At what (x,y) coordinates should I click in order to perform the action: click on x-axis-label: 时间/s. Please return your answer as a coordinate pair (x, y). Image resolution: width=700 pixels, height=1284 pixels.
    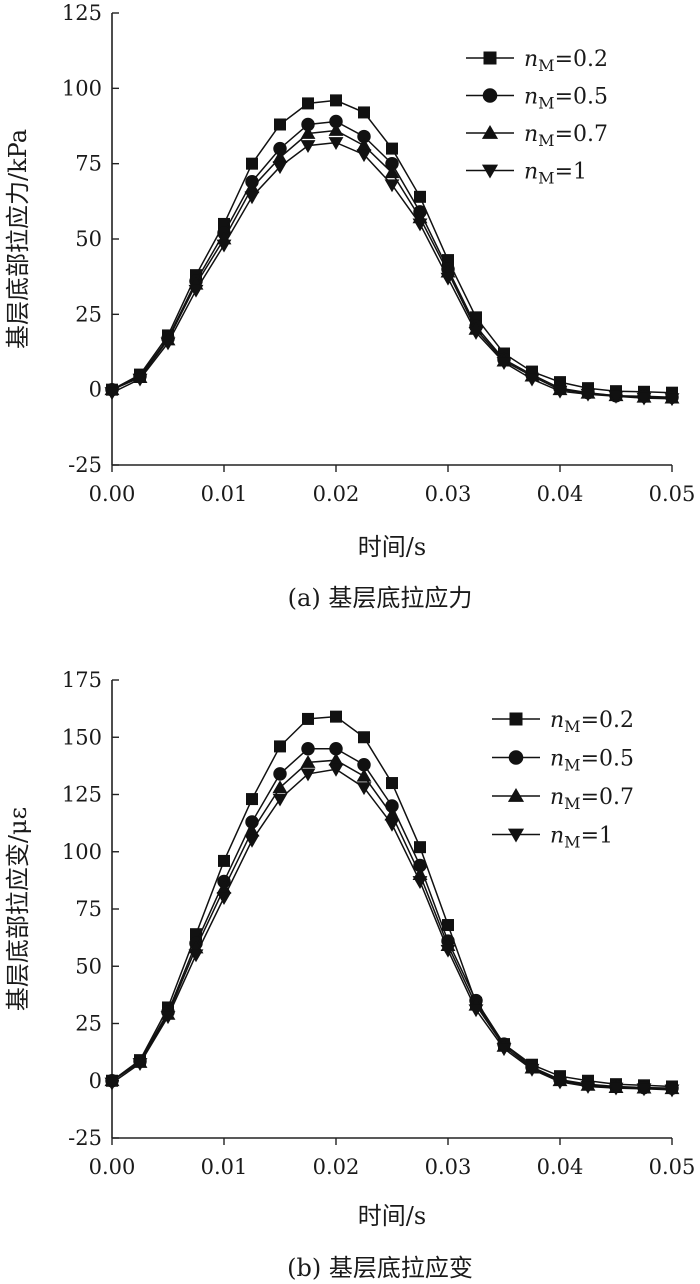
    Looking at the image, I should click on (392, 1216).